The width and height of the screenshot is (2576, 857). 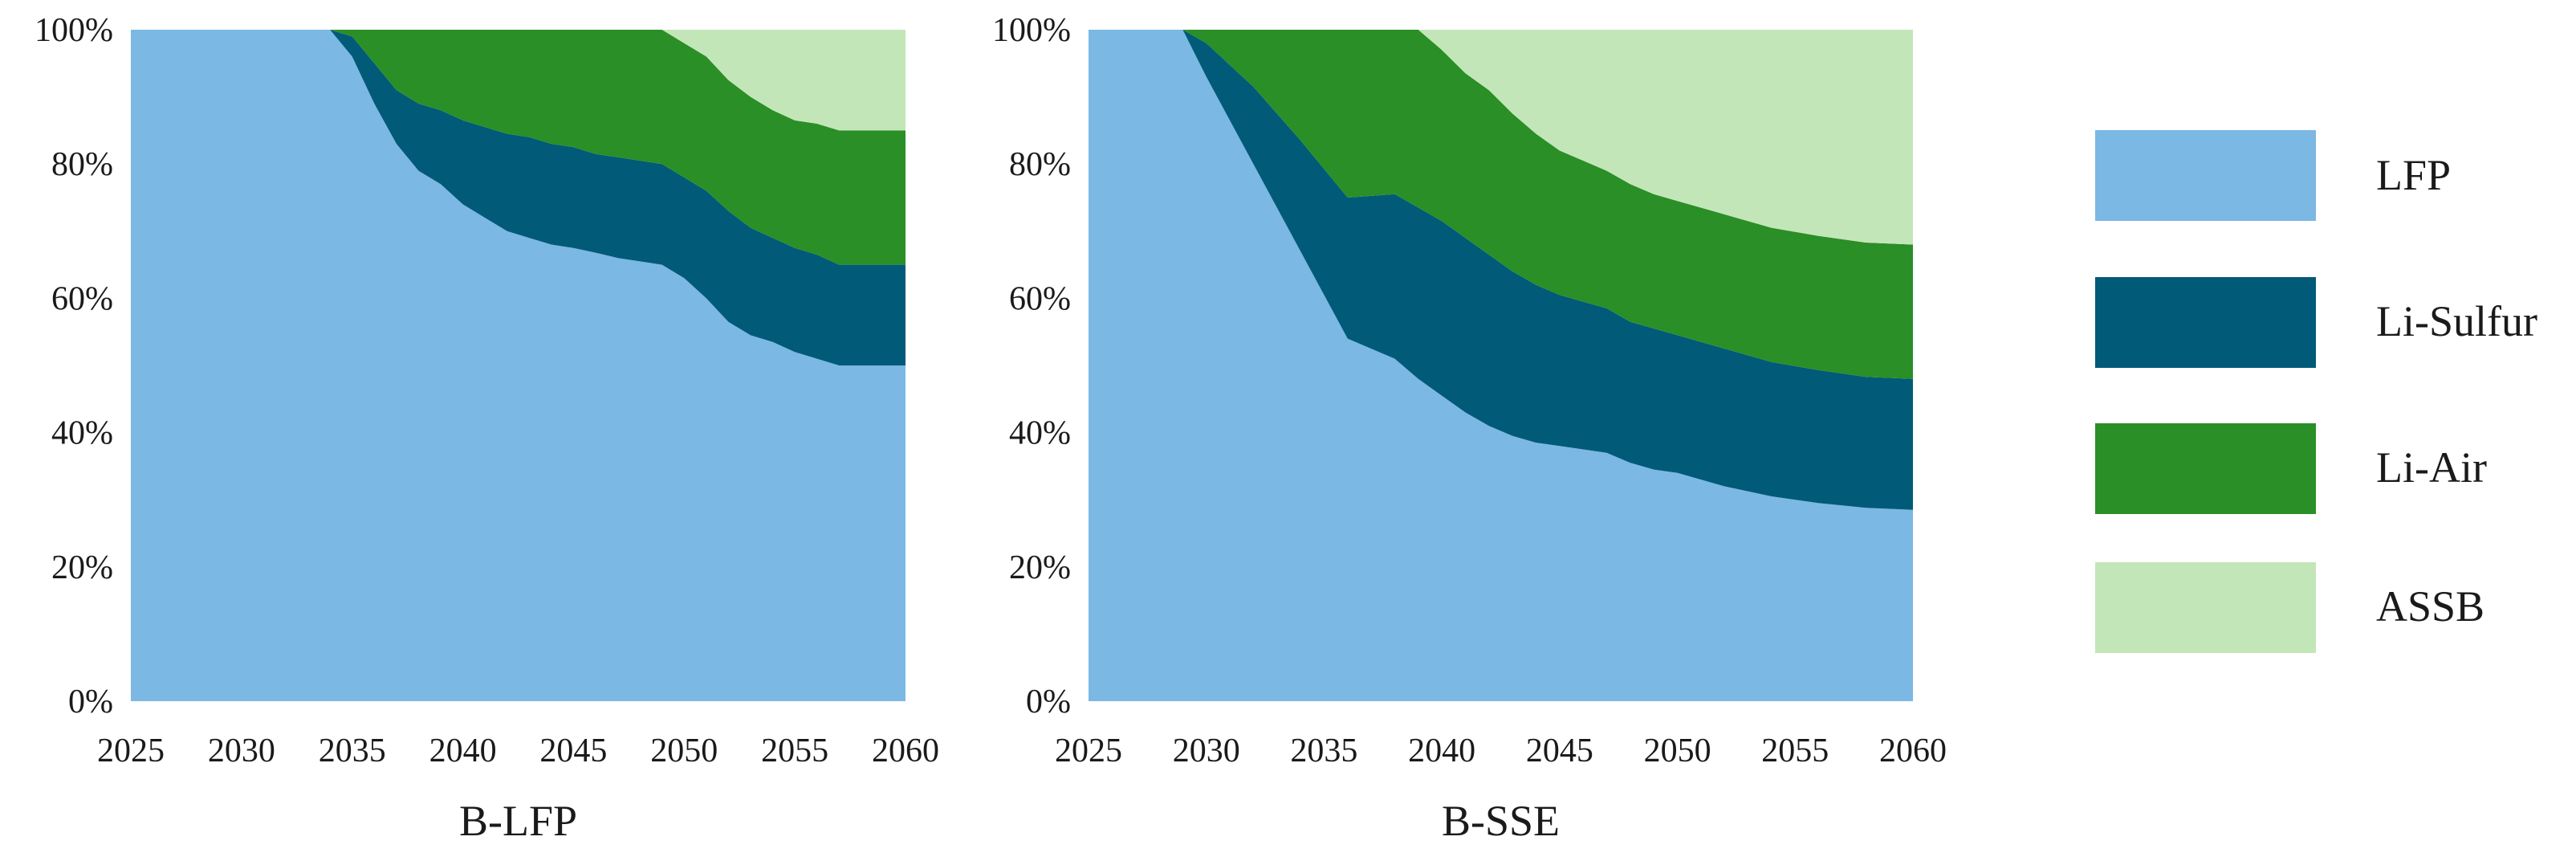 What do you see at coordinates (242, 751) in the screenshot?
I see `x-tick-label-b-lfp: 2030` at bounding box center [242, 751].